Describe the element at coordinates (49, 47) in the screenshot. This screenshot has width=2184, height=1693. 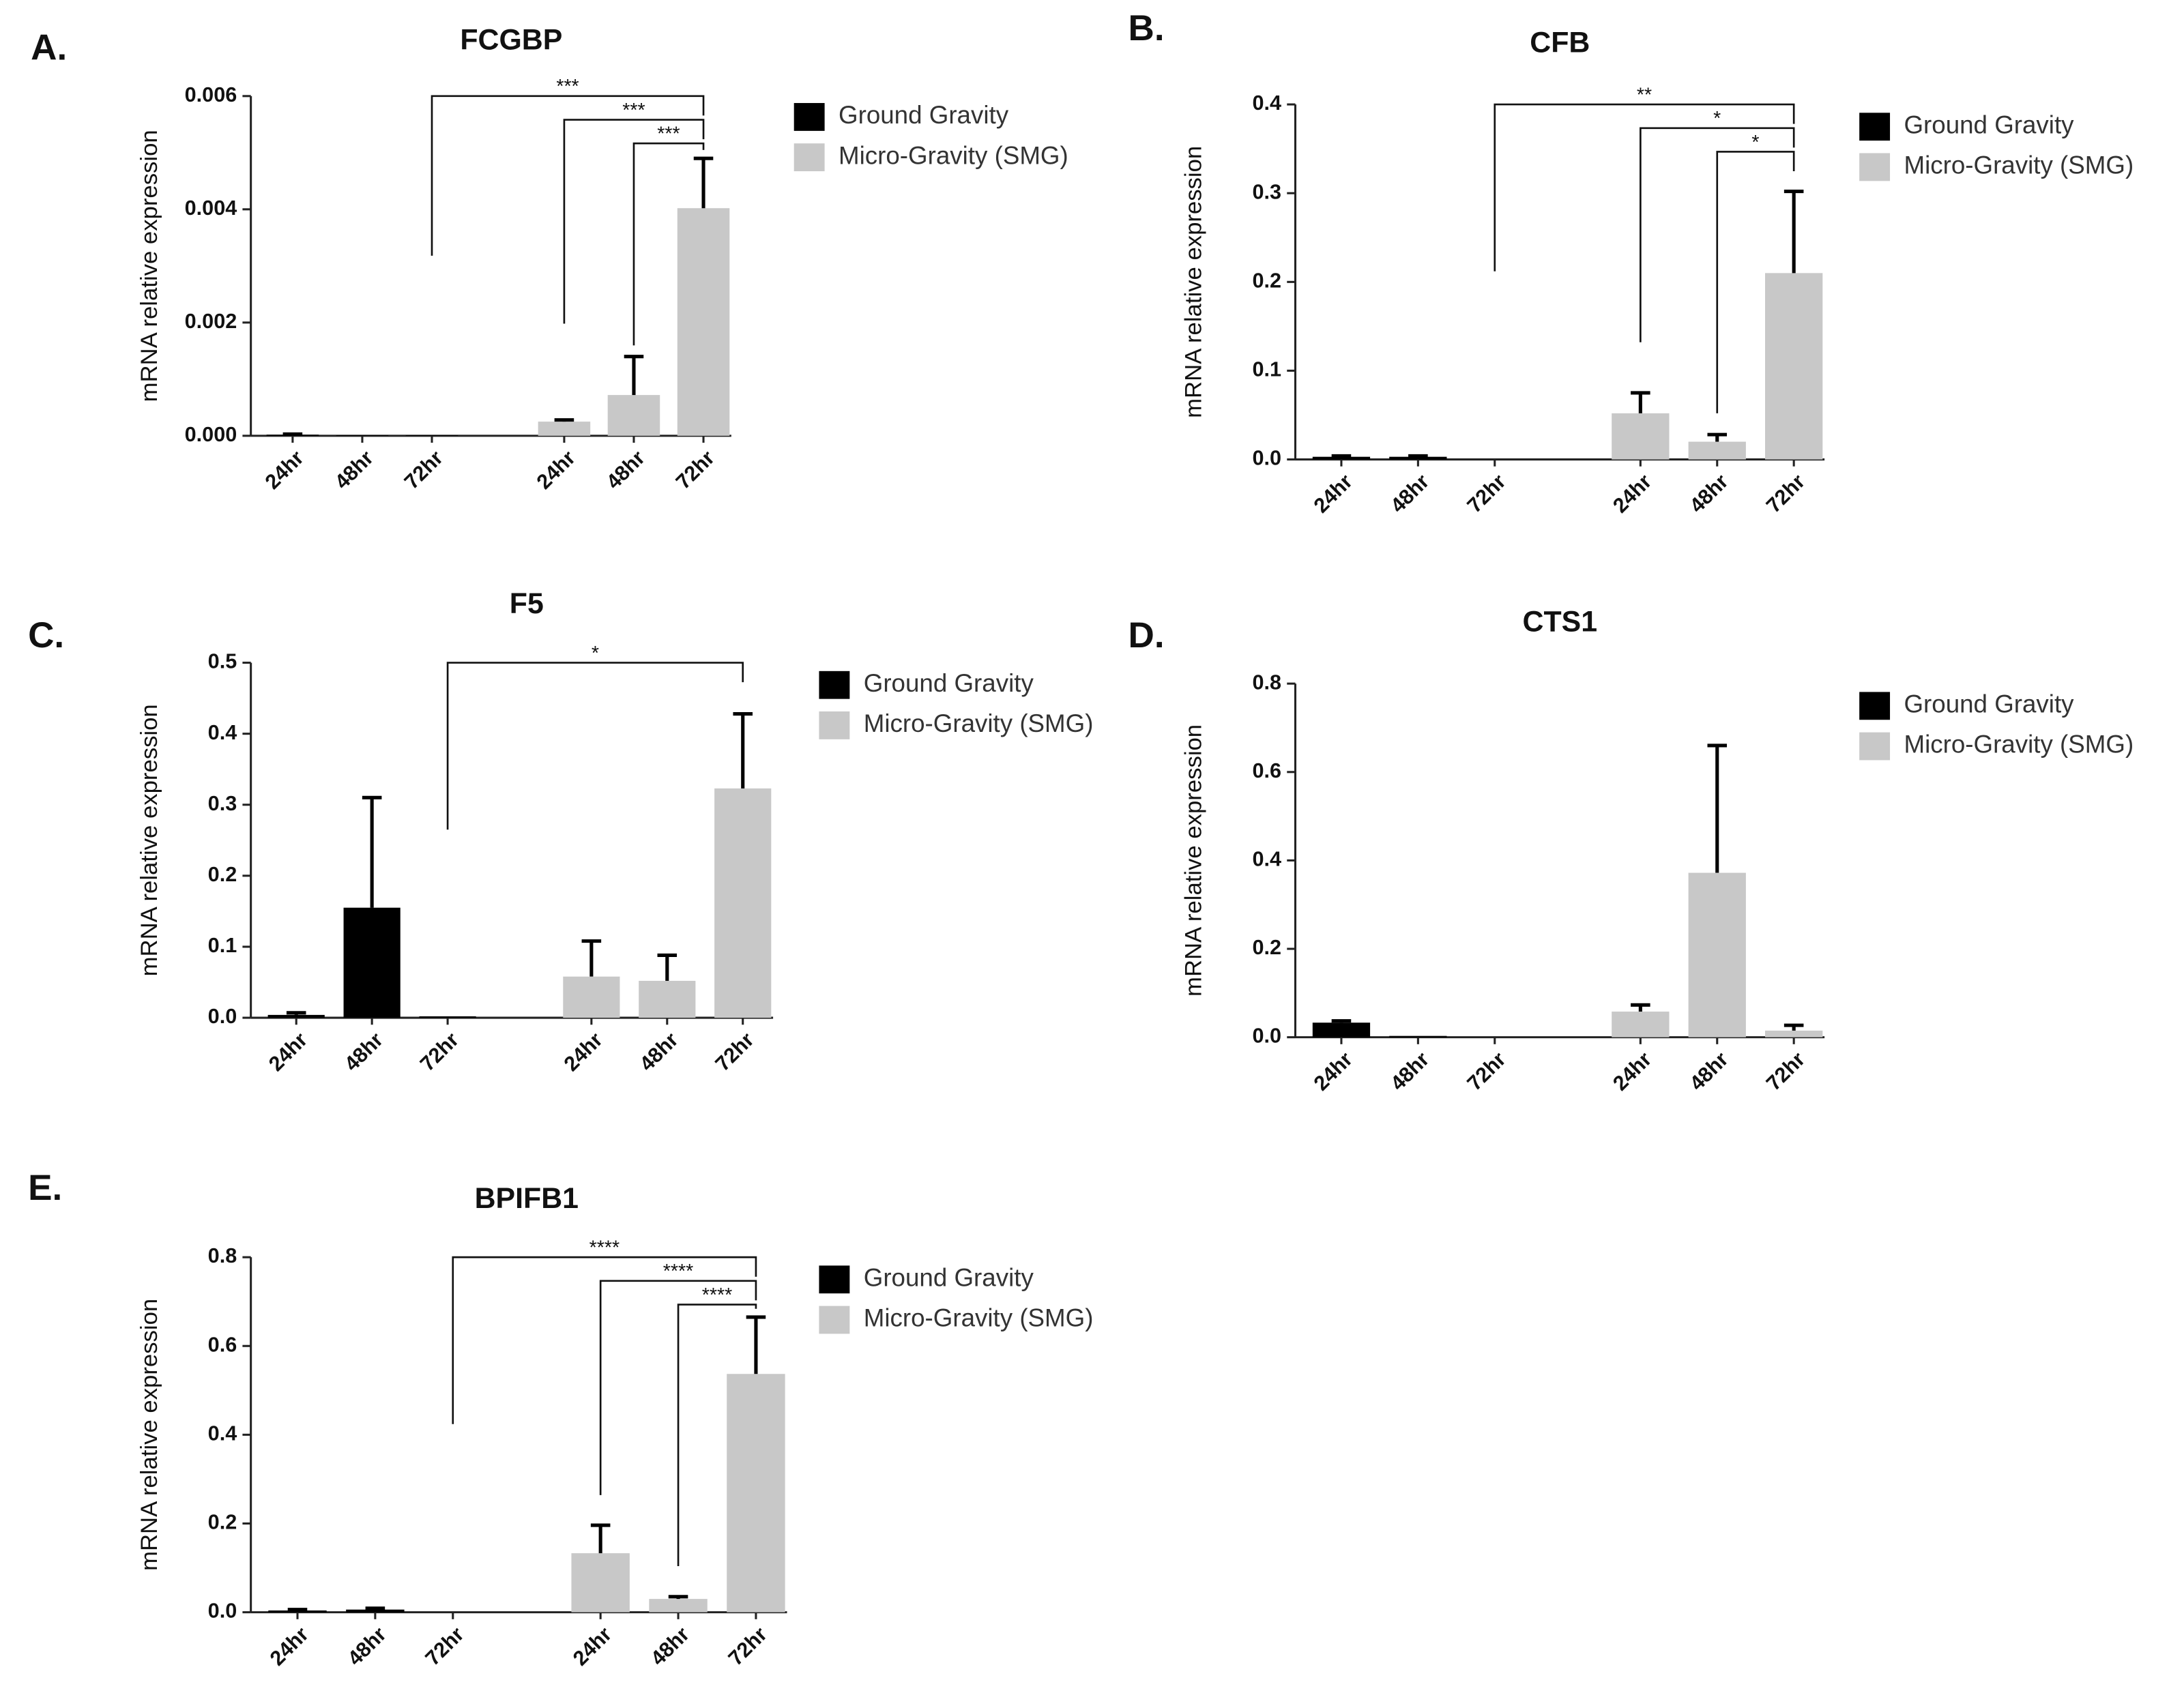
I see `panel-label: A.` at that location.